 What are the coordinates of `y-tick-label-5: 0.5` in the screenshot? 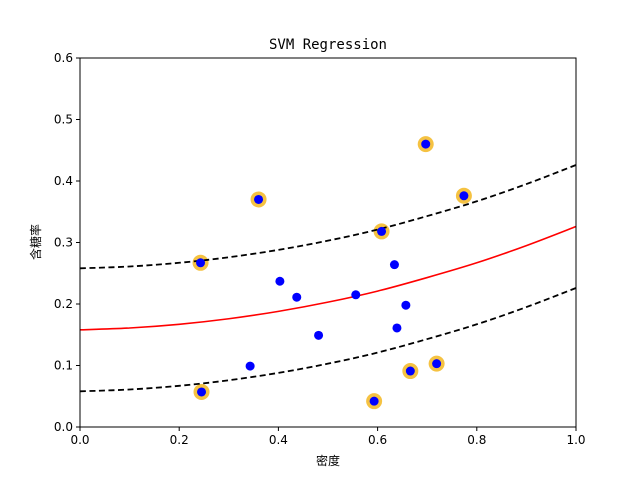 It's located at (63, 120).